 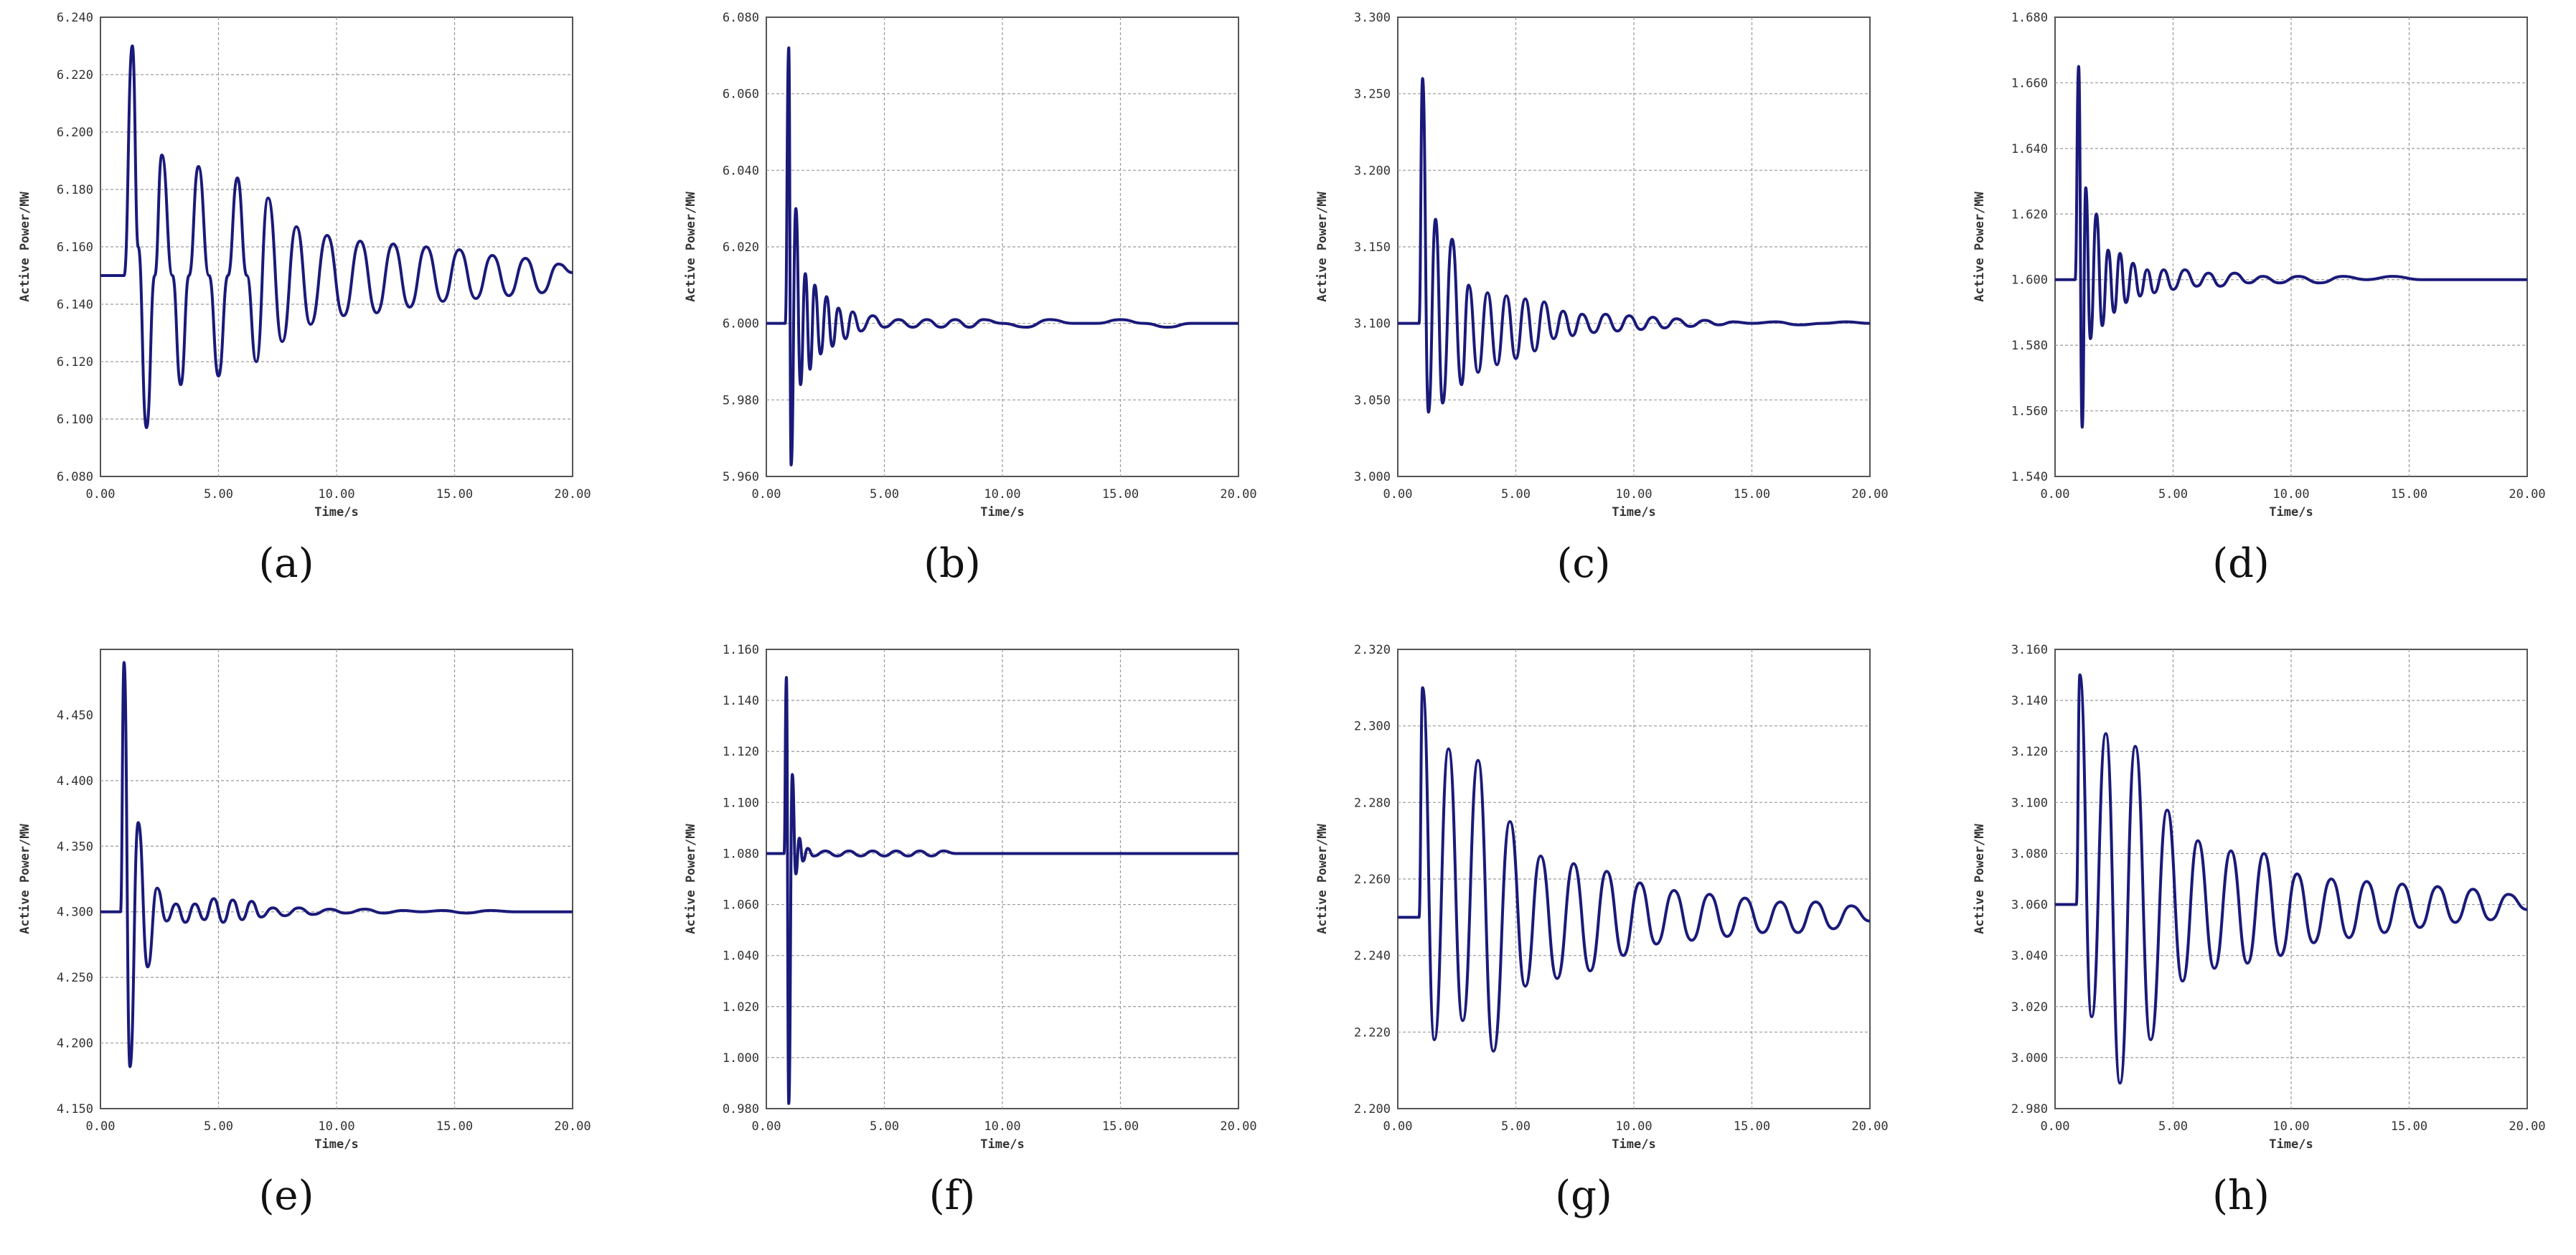 I want to click on y-tick-label: 6.160, so click(x=75, y=247).